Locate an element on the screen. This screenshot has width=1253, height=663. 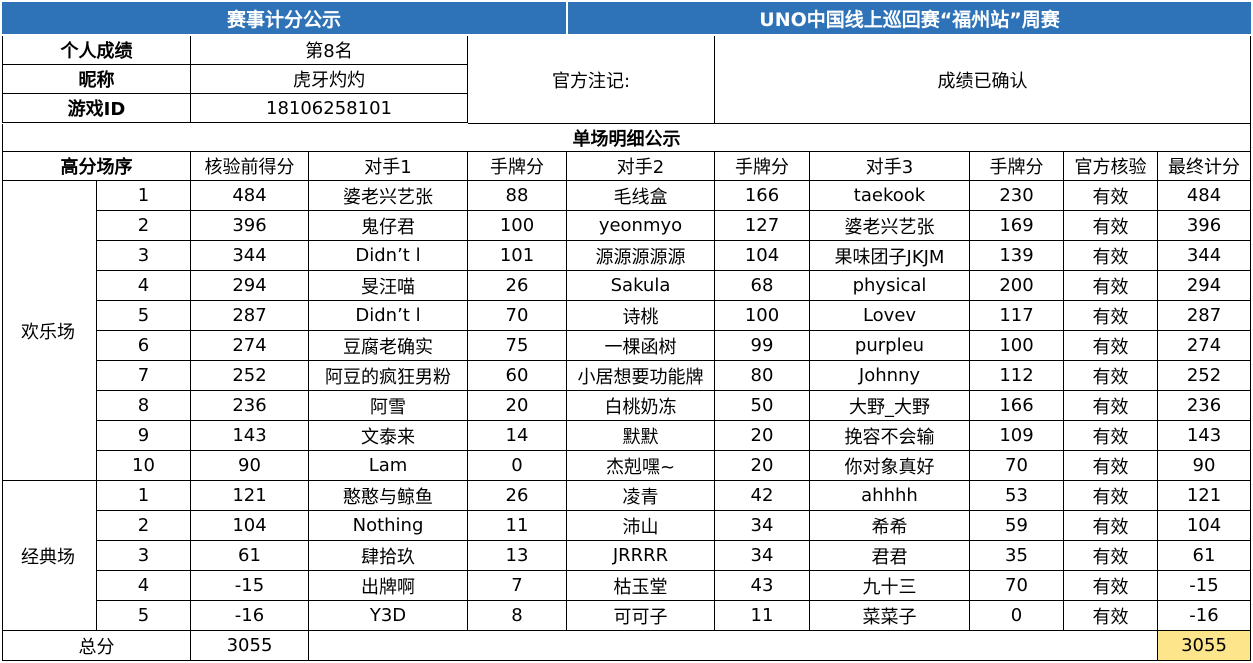
header-right-title: UNO中国线上巡回赛“福州站”周赛 is located at coordinates (909, 18).